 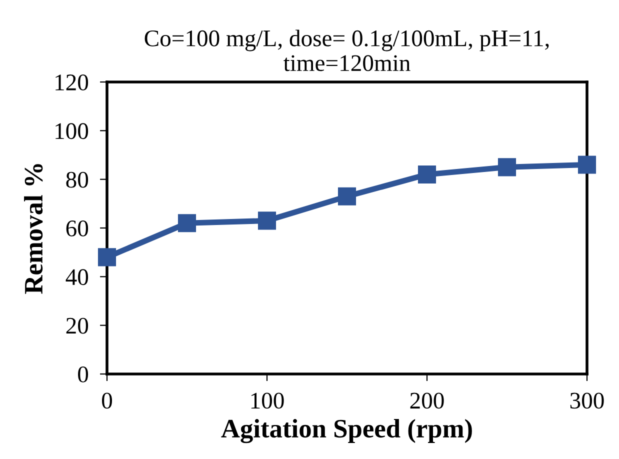 What do you see at coordinates (33, 229) in the screenshot?
I see `y-axis-title: Removal %` at bounding box center [33, 229].